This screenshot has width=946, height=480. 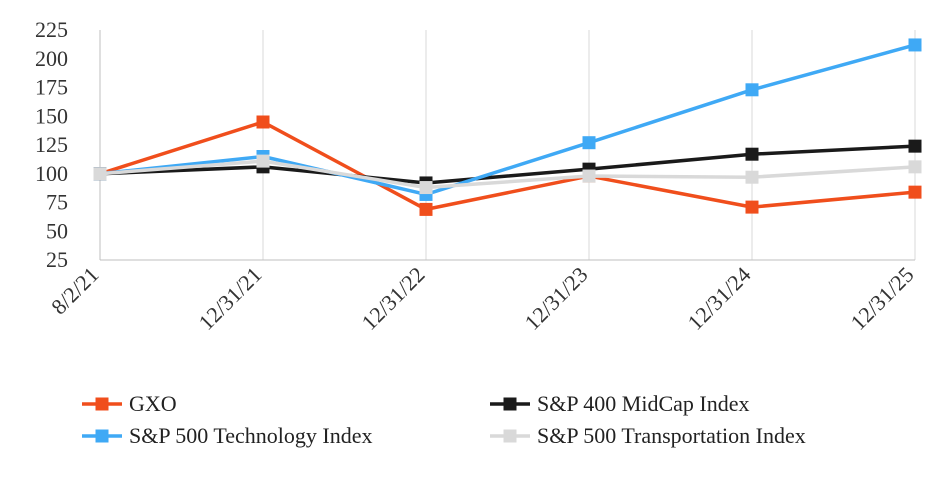 I want to click on legend-item: S&P 400 MidCap Index, so click(x=619, y=403).